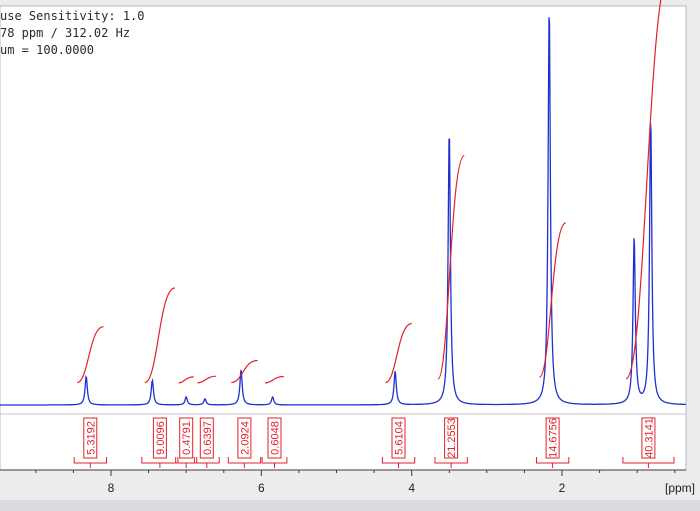 This screenshot has height=511, width=700. I want to click on x-tick-label: 2, so click(562, 488).